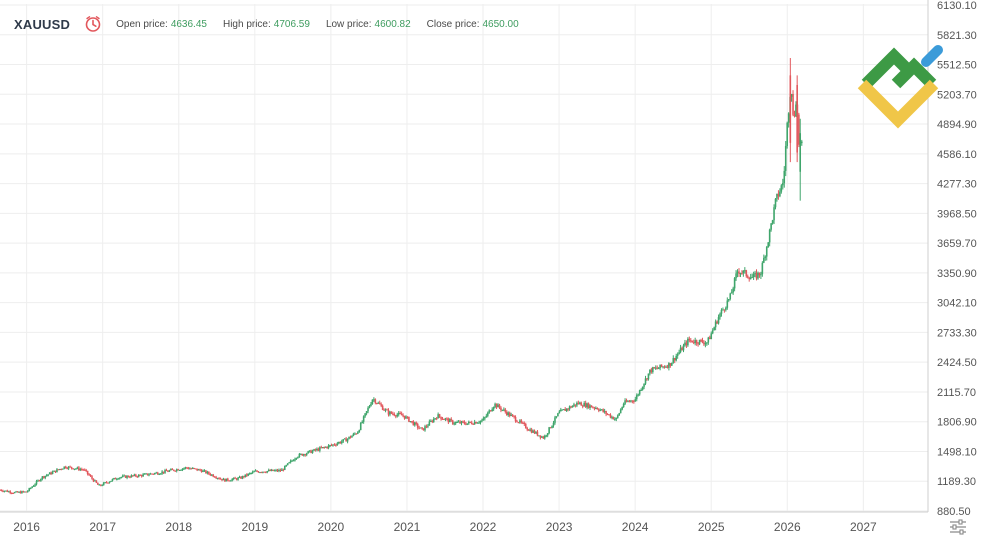  I want to click on x-tick-label: 2017, so click(102, 527).